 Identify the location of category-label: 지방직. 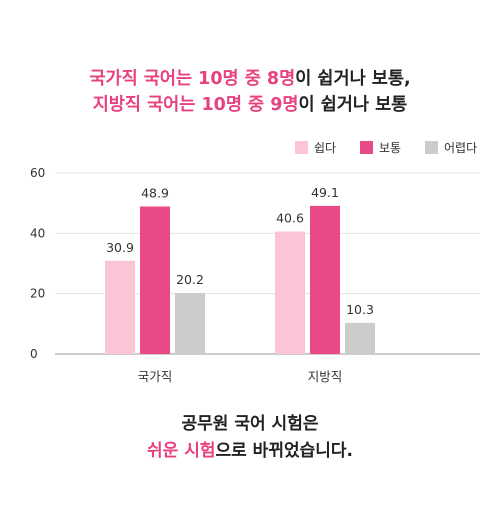
(325, 376).